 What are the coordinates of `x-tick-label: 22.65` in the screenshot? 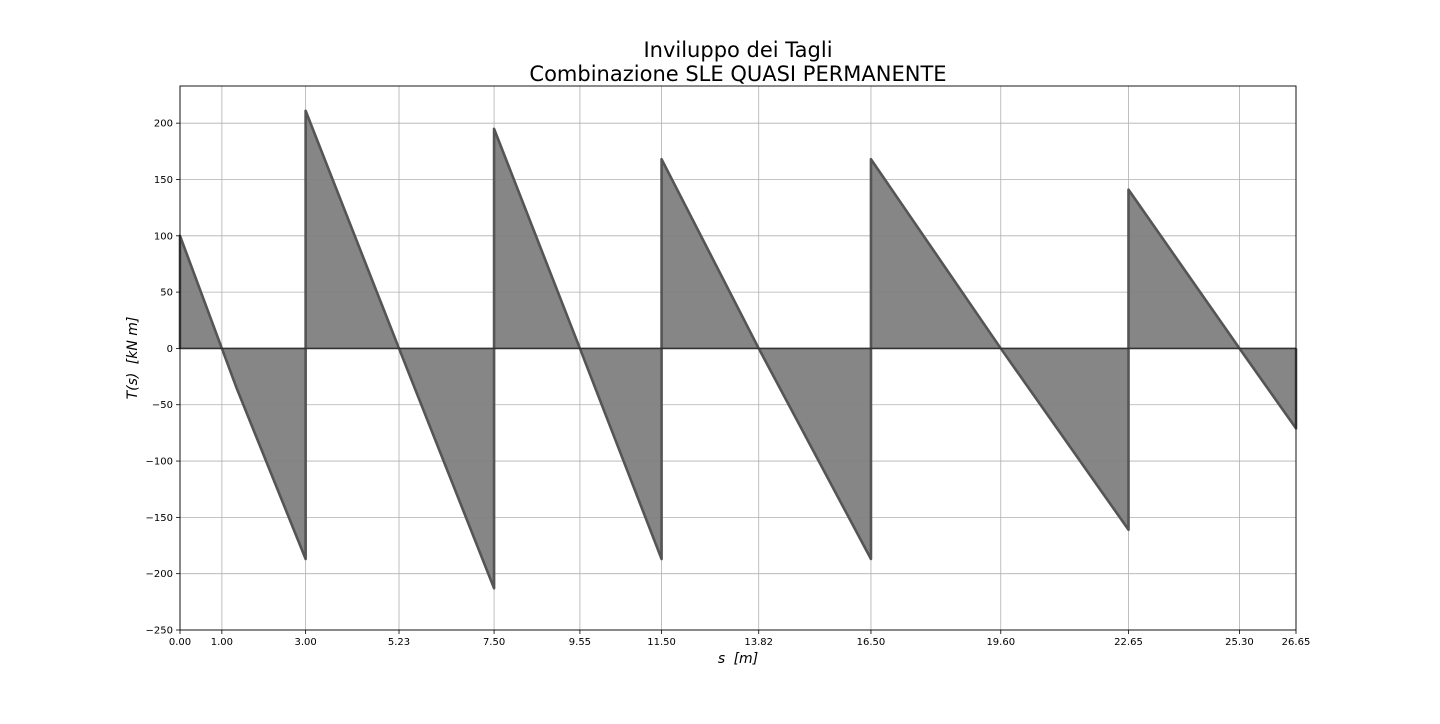 It's located at (1128, 642).